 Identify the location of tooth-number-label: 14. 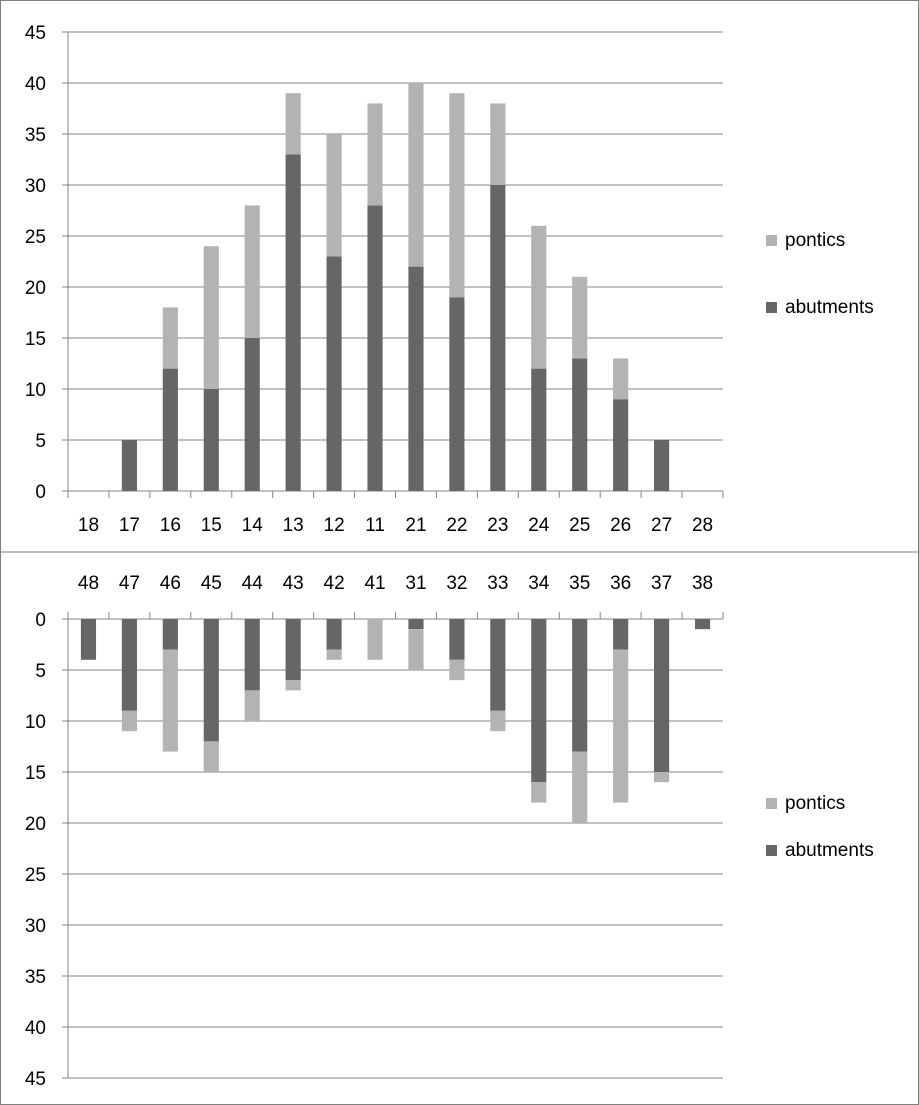
(253, 525).